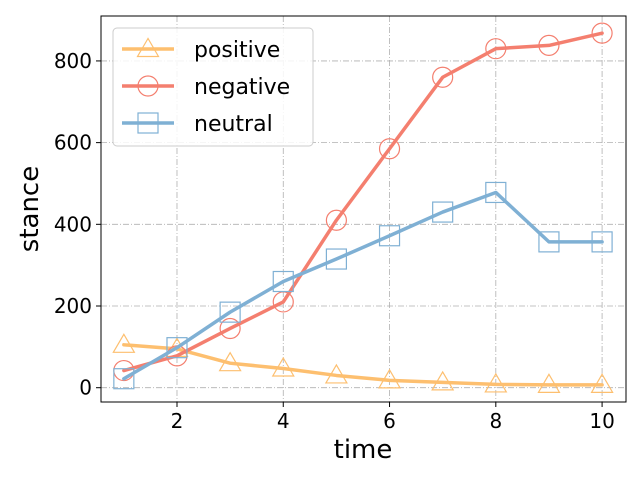 The image size is (640, 480). I want to click on y-axis-label: stance, so click(30, 209).